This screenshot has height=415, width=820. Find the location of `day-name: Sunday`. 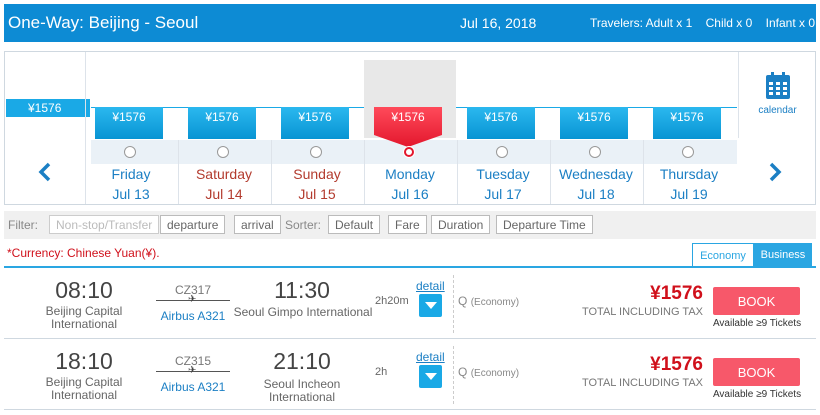

day-name: Sunday is located at coordinates (317, 174).